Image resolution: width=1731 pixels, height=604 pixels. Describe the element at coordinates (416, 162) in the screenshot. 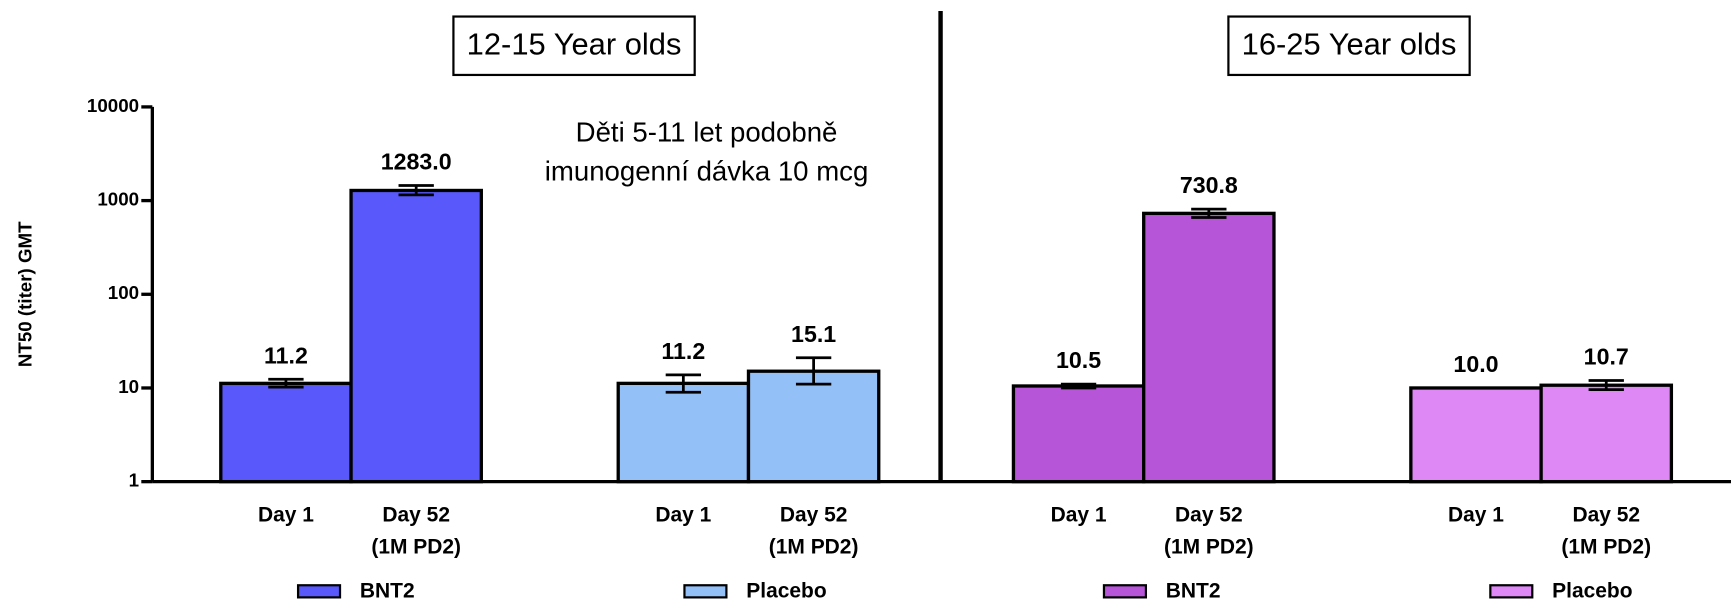

I see `value-label: 1283.0` at that location.